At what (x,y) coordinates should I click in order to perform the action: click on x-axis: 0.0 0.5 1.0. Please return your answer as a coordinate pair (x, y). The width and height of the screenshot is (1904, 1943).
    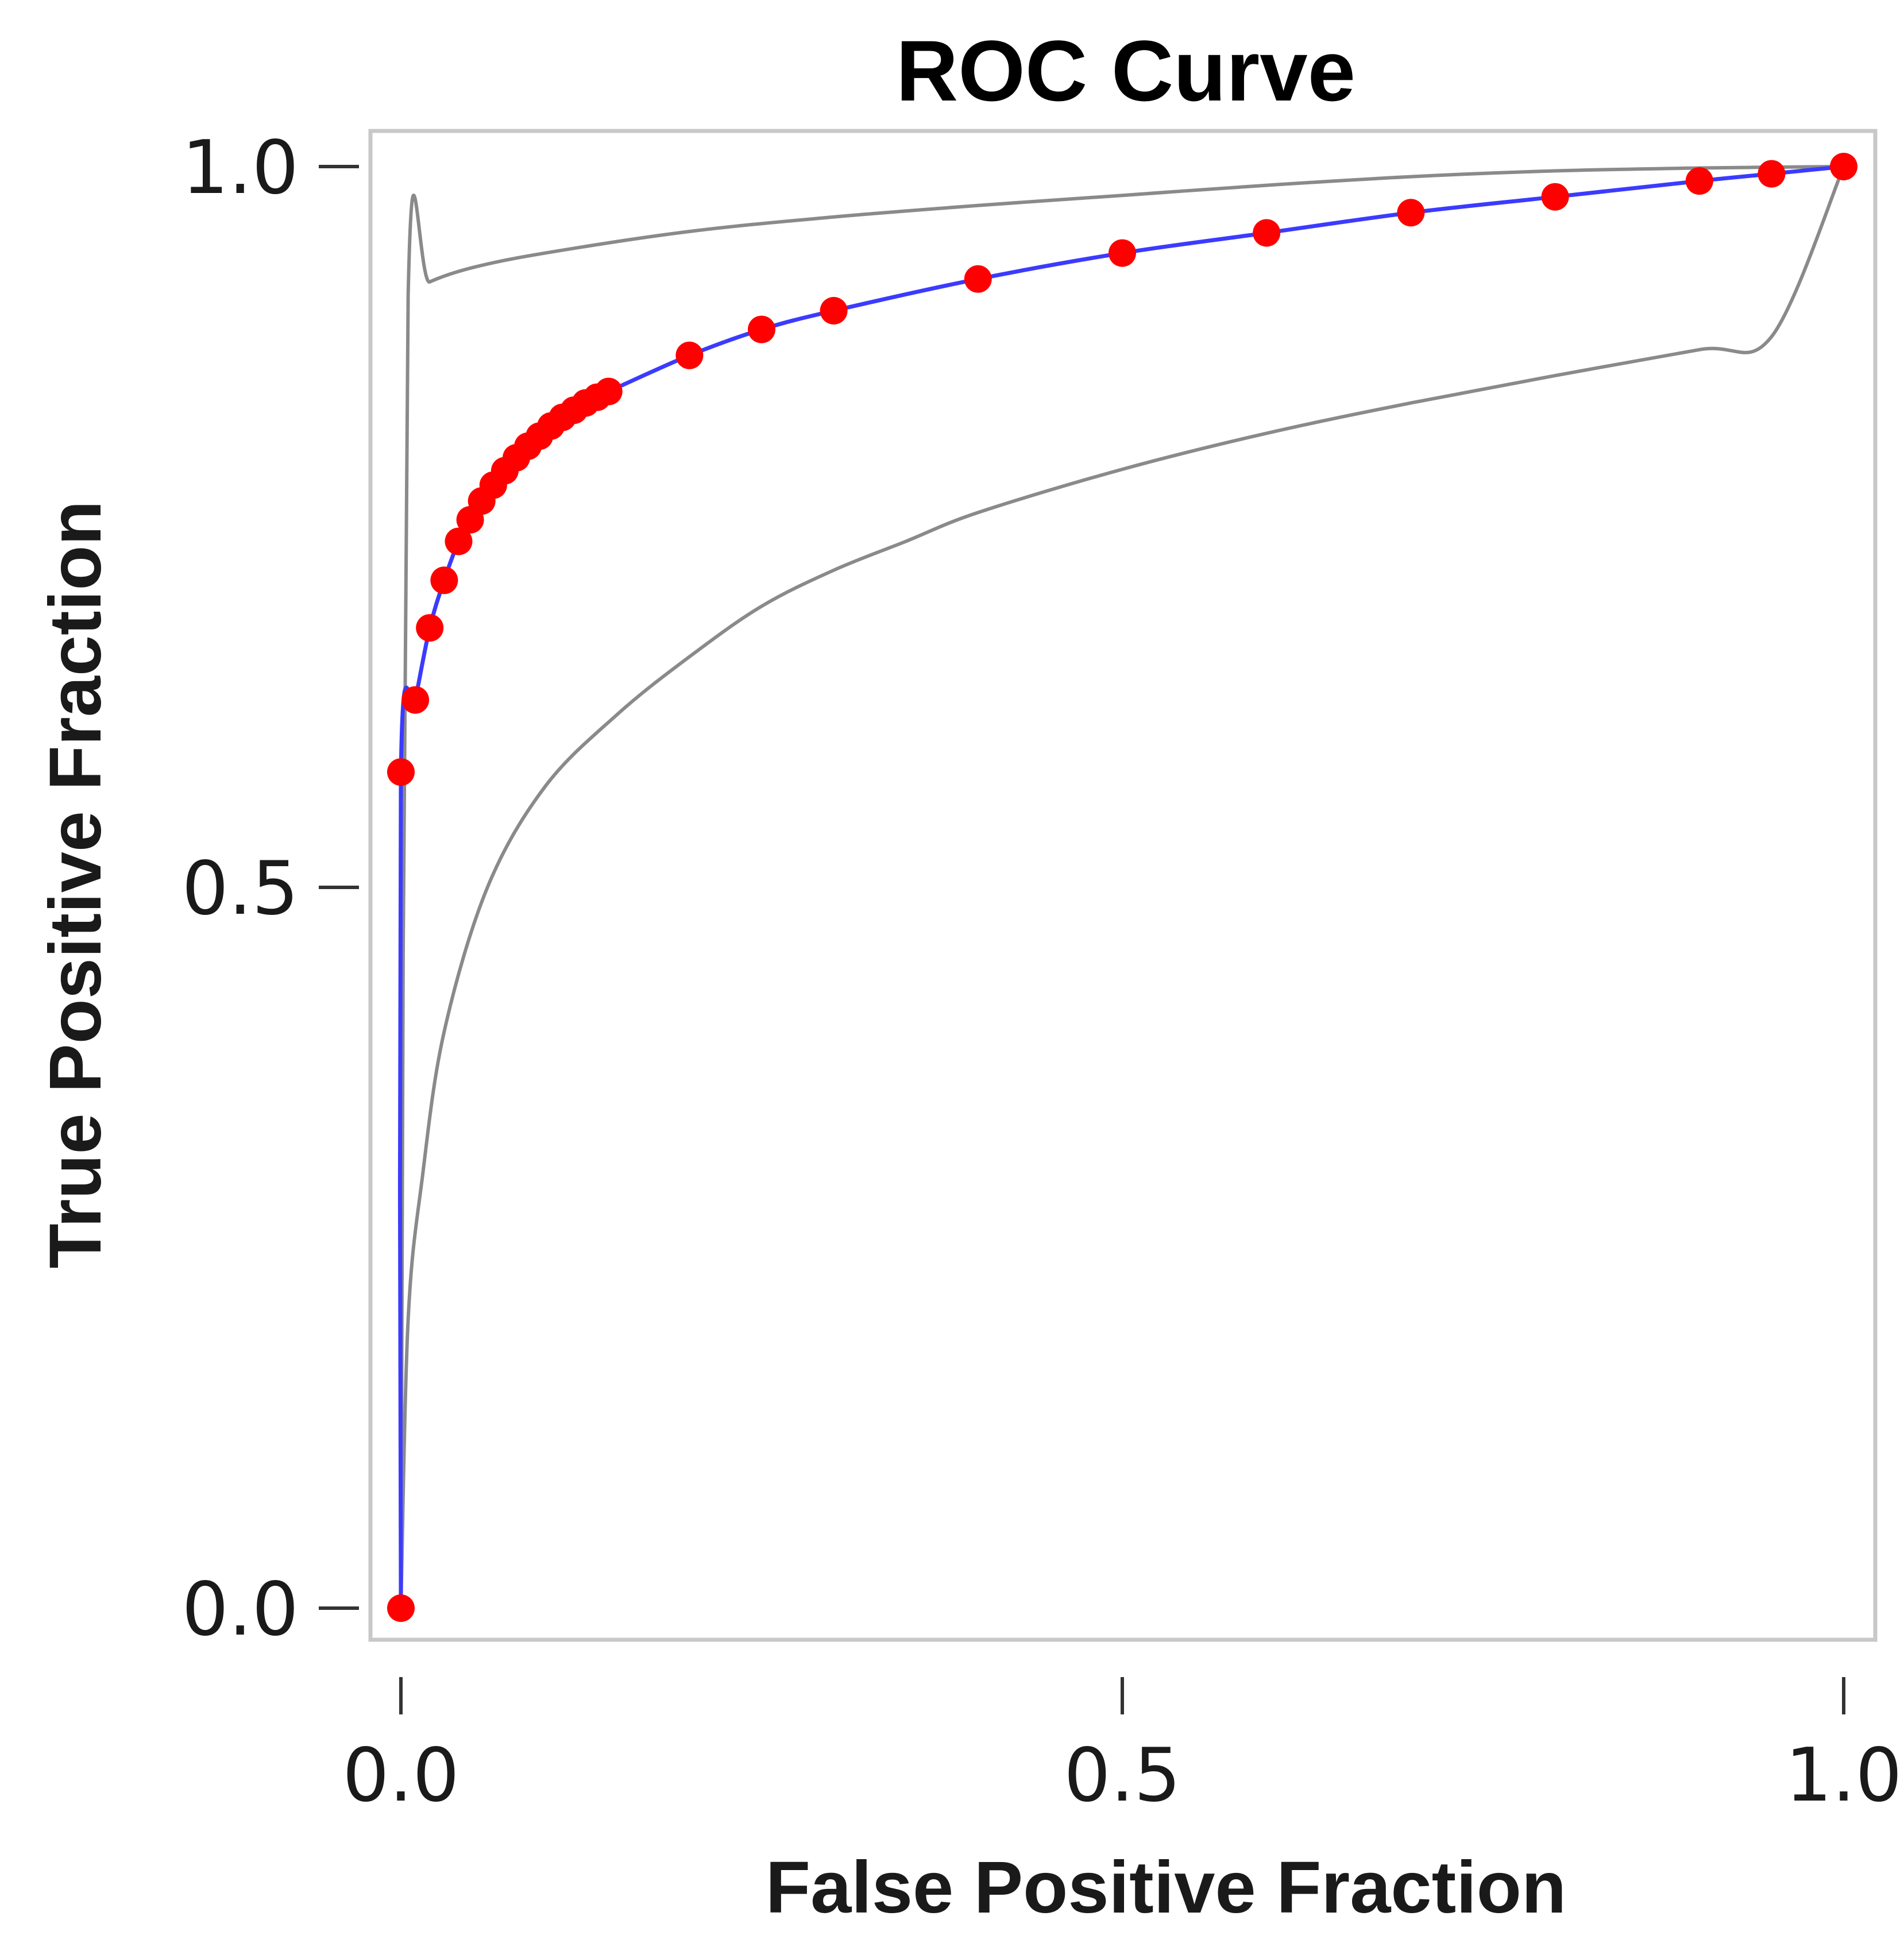
    Looking at the image, I should click on (1122, 1747).